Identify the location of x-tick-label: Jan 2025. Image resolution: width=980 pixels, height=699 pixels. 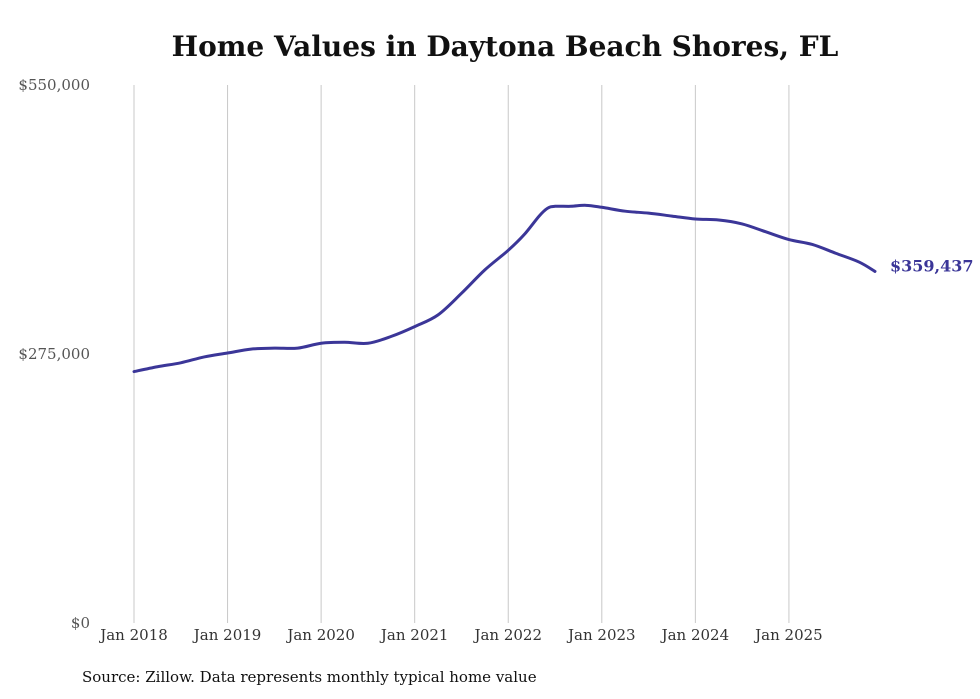
(788, 635).